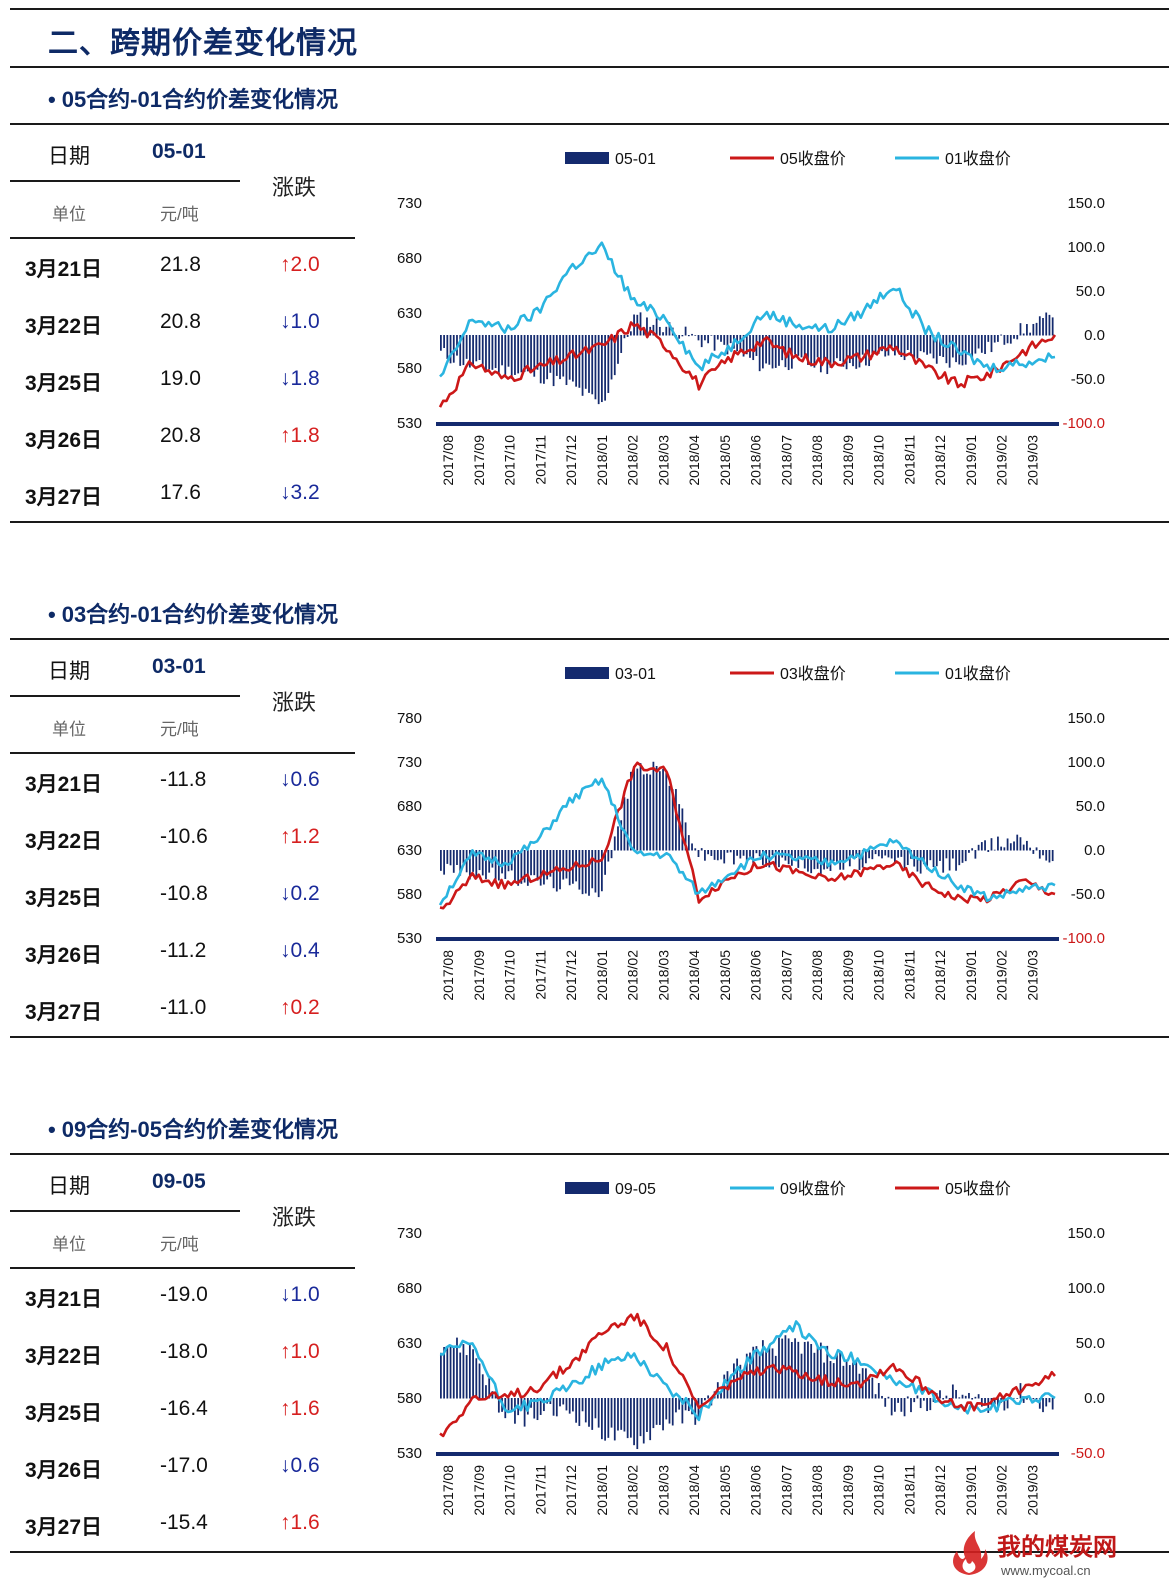  What do you see at coordinates (1086, 247) in the screenshot?
I see `right-tick-label: 100.0` at bounding box center [1086, 247].